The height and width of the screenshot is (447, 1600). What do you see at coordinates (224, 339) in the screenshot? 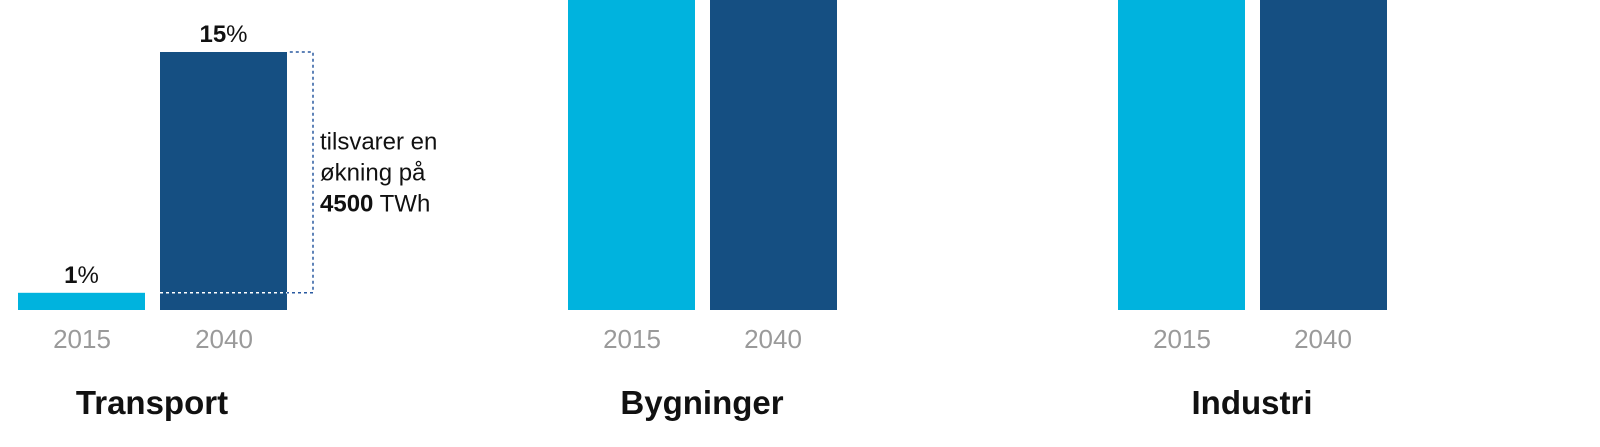
I see `tick-label-transport-2040: 2040` at bounding box center [224, 339].